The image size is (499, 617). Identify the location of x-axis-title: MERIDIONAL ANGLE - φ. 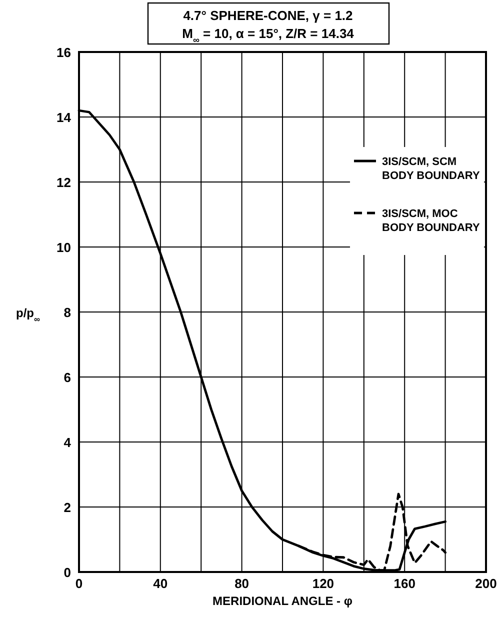
(282, 601).